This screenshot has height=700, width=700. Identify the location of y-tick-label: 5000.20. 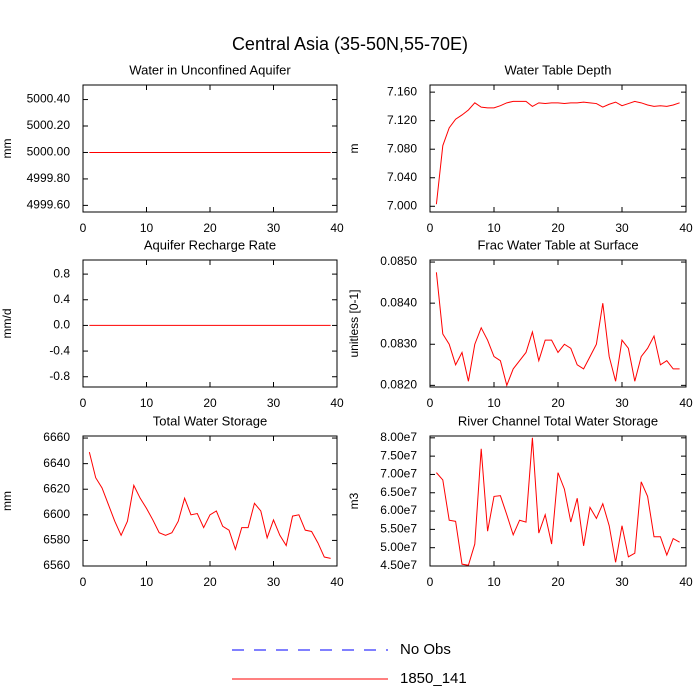
(49, 125).